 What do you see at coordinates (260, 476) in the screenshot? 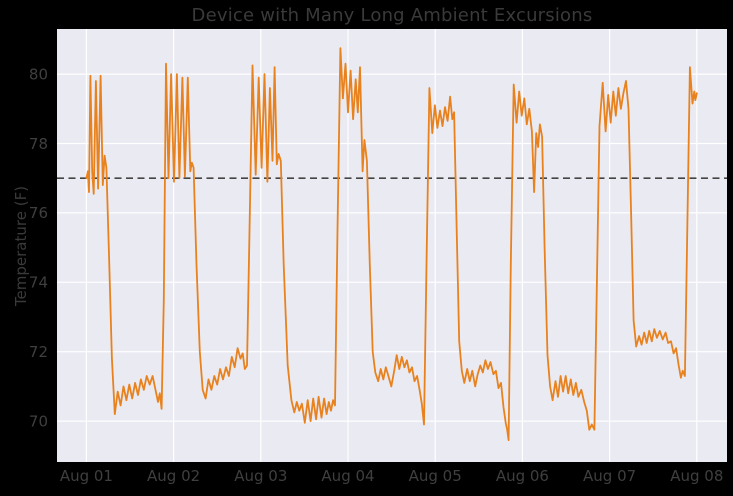
I see `x-tick-label: Aug 03` at bounding box center [260, 476].